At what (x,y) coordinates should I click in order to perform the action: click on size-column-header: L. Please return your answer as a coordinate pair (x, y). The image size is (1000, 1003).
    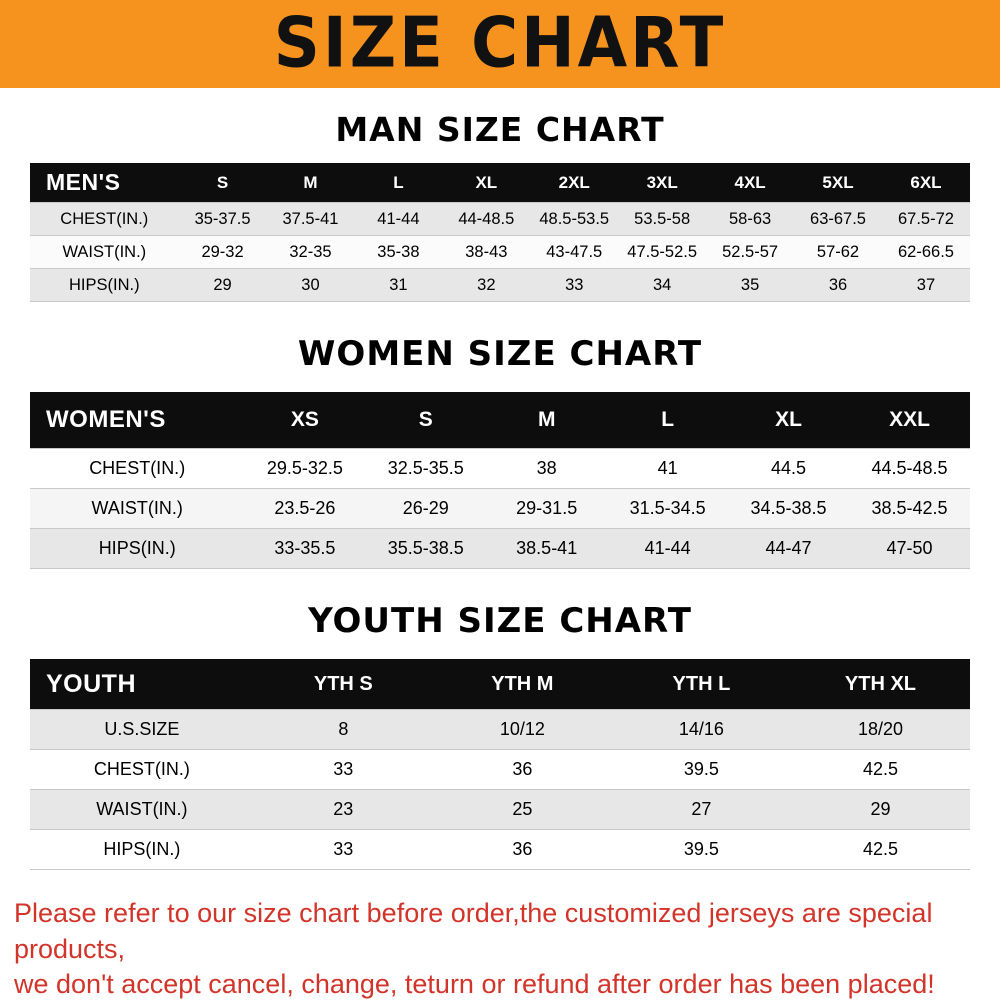
    Looking at the image, I should click on (668, 420).